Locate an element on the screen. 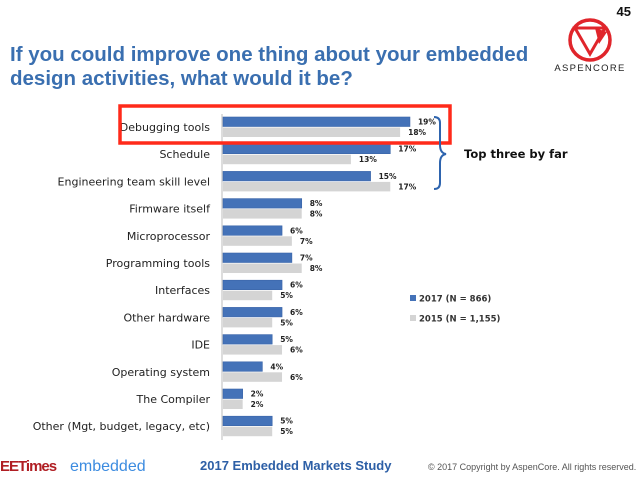  category-label: Other (Mgt, budget, legacy, etc) is located at coordinates (121, 426).